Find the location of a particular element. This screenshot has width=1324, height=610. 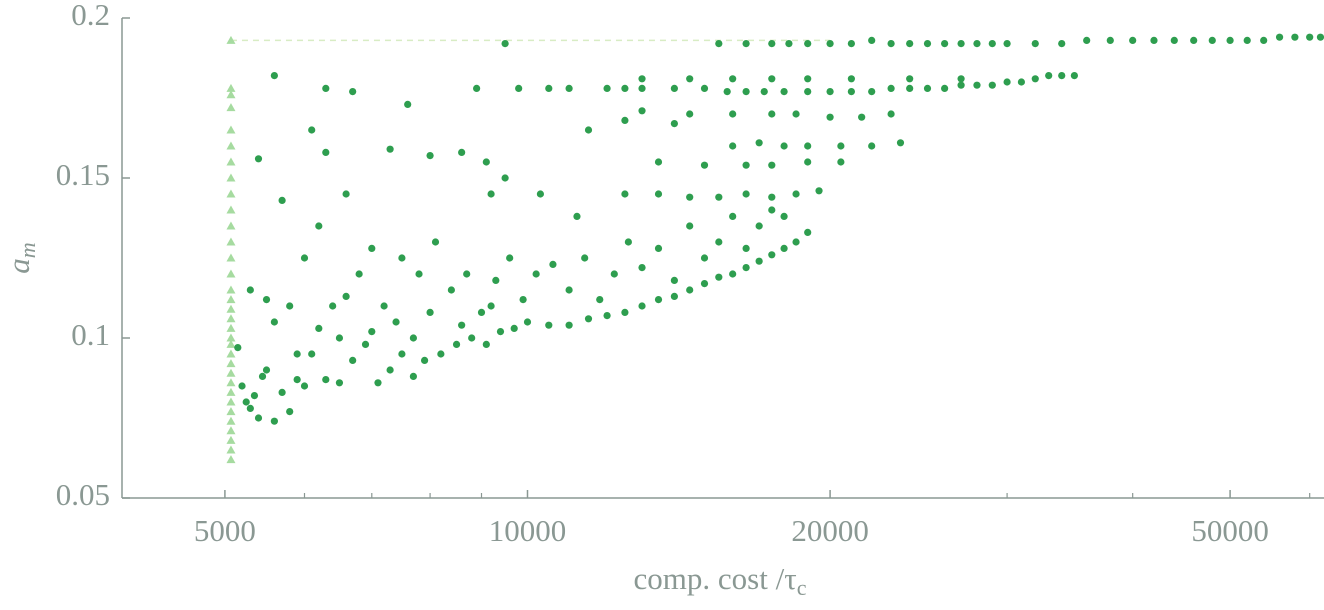

y-tick-label: 0.1 is located at coordinates (90, 334).